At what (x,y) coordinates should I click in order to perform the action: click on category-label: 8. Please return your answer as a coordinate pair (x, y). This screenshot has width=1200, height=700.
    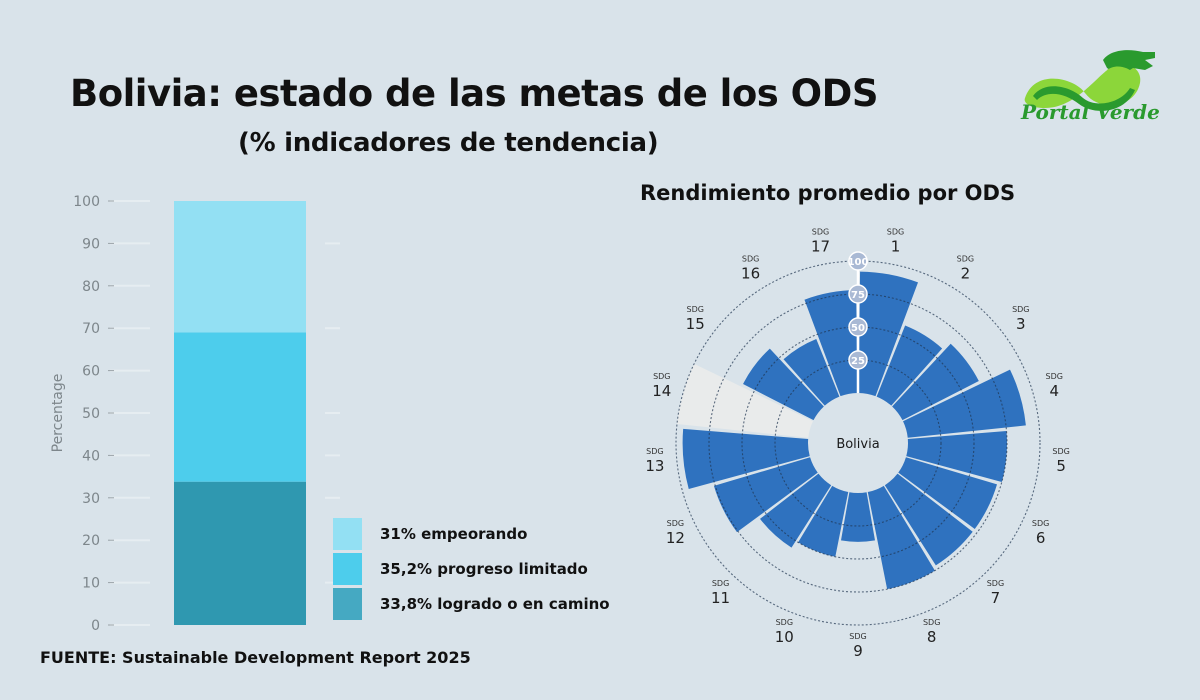
    Looking at the image, I should click on (932, 637).